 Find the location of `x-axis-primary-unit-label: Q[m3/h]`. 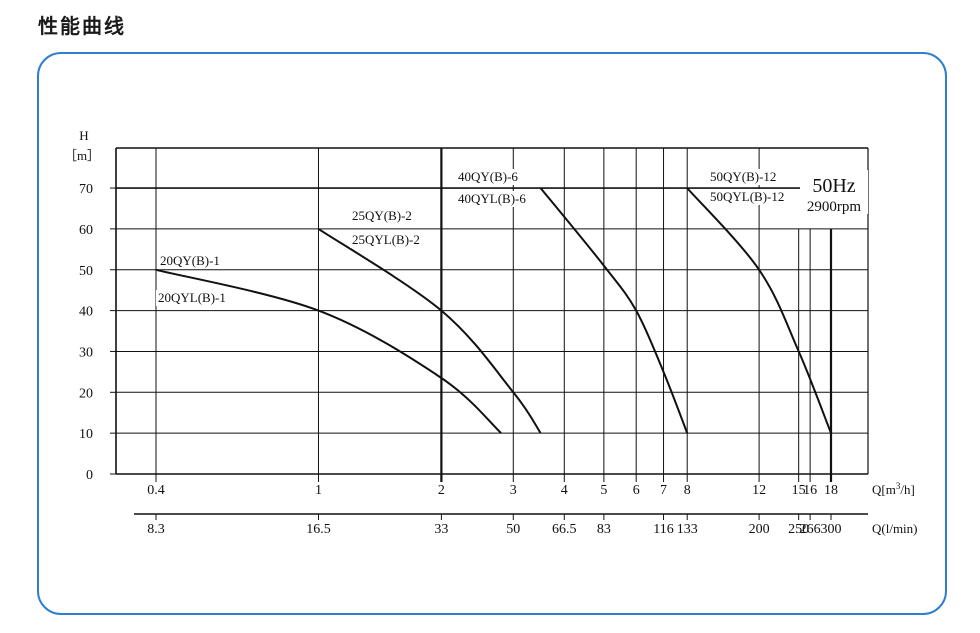

x-axis-primary-unit-label: Q[m3/h] is located at coordinates (893, 489).